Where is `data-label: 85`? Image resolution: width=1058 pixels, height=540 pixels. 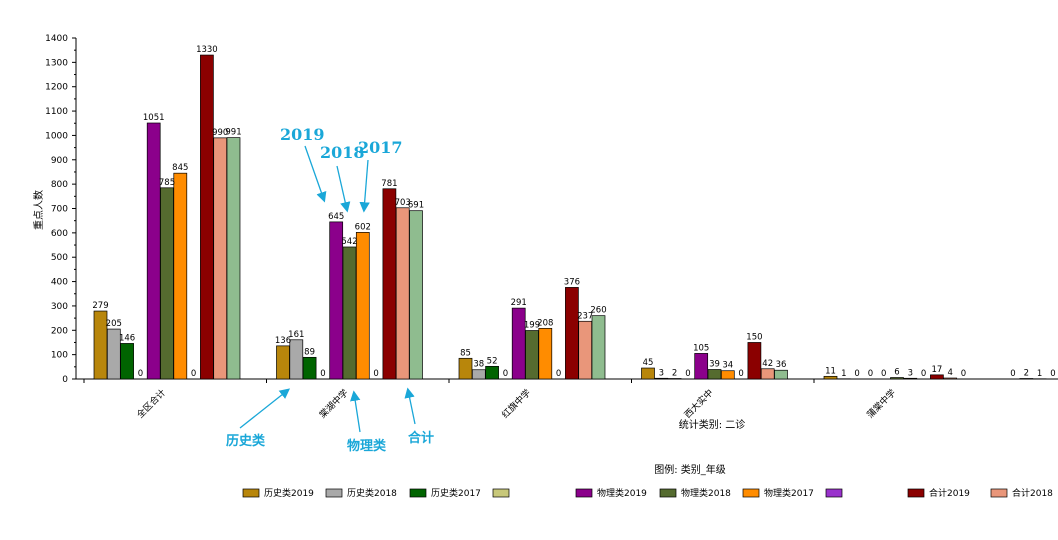 data-label: 85 is located at coordinates (465, 353).